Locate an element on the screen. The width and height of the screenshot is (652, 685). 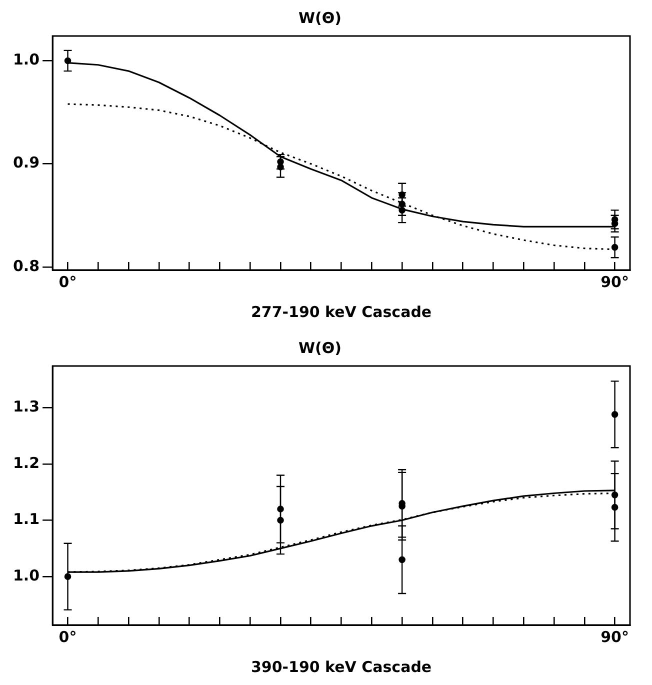
y-tick-label: 1.1 is located at coordinates (26, 519).